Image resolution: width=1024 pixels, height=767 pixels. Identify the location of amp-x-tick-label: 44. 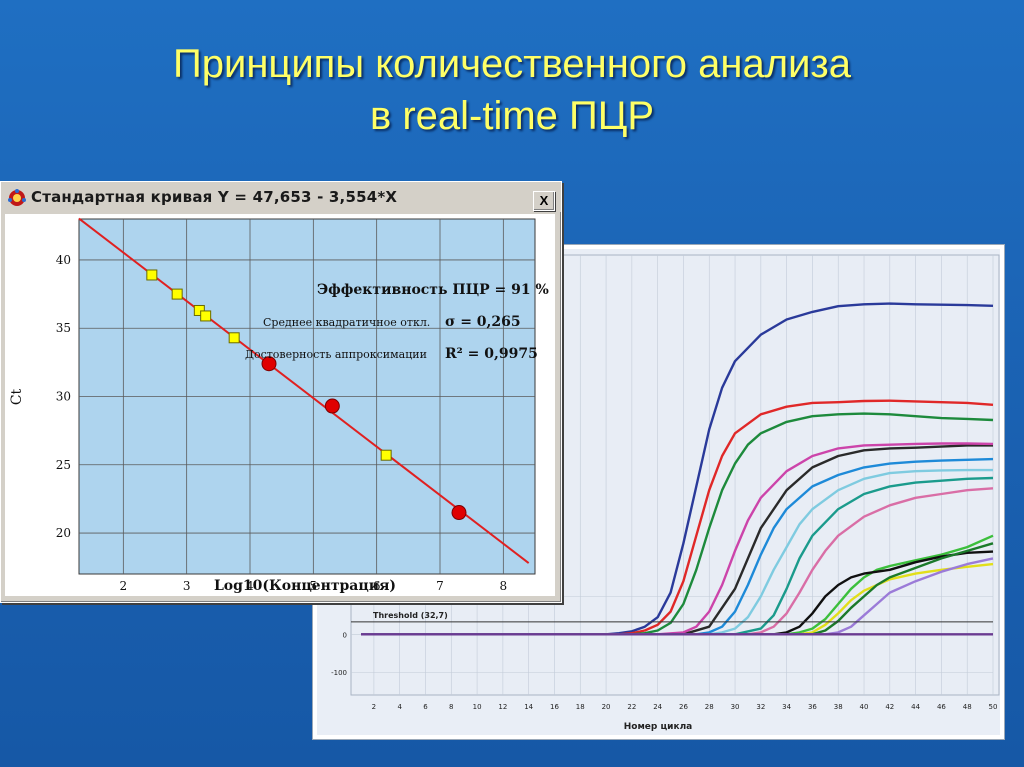
(915, 707).